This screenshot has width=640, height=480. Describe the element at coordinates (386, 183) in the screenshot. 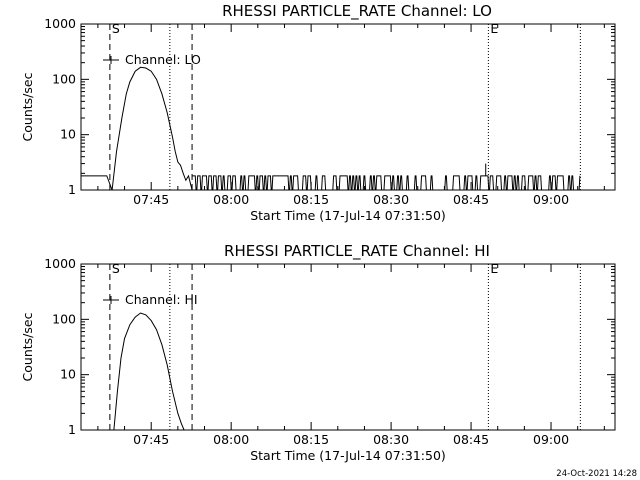

I see `series-line-background` at that location.